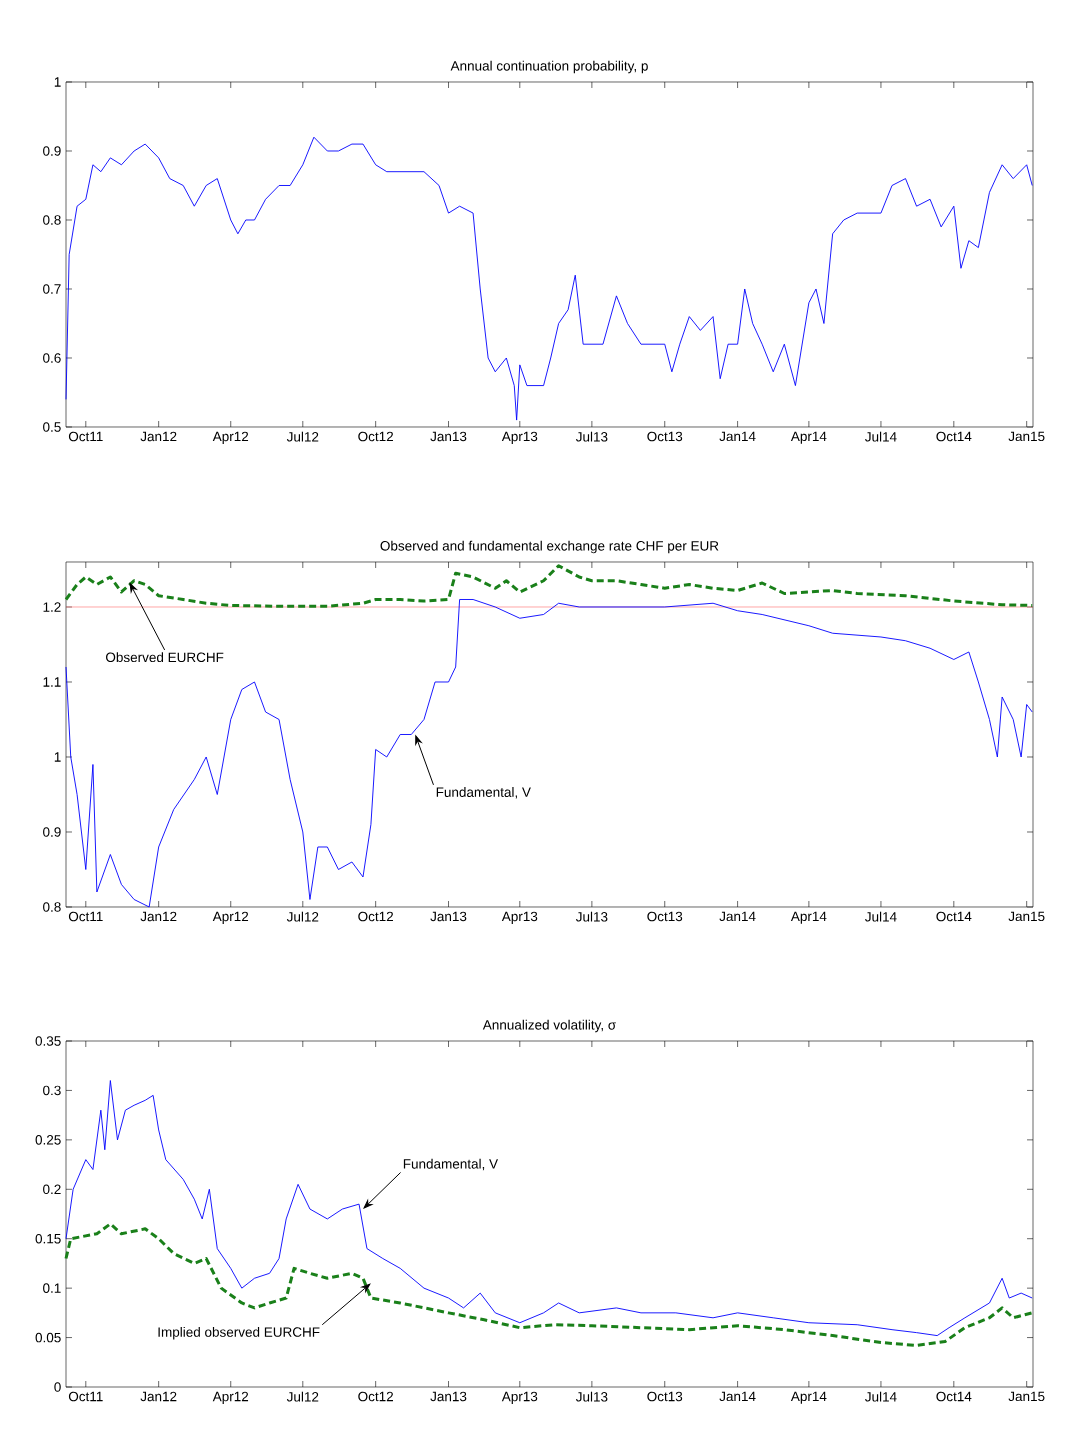 Image resolution: width=1065 pixels, height=1446 pixels. Describe the element at coordinates (52, 427) in the screenshot. I see `y-tick-label: 0.5` at that location.